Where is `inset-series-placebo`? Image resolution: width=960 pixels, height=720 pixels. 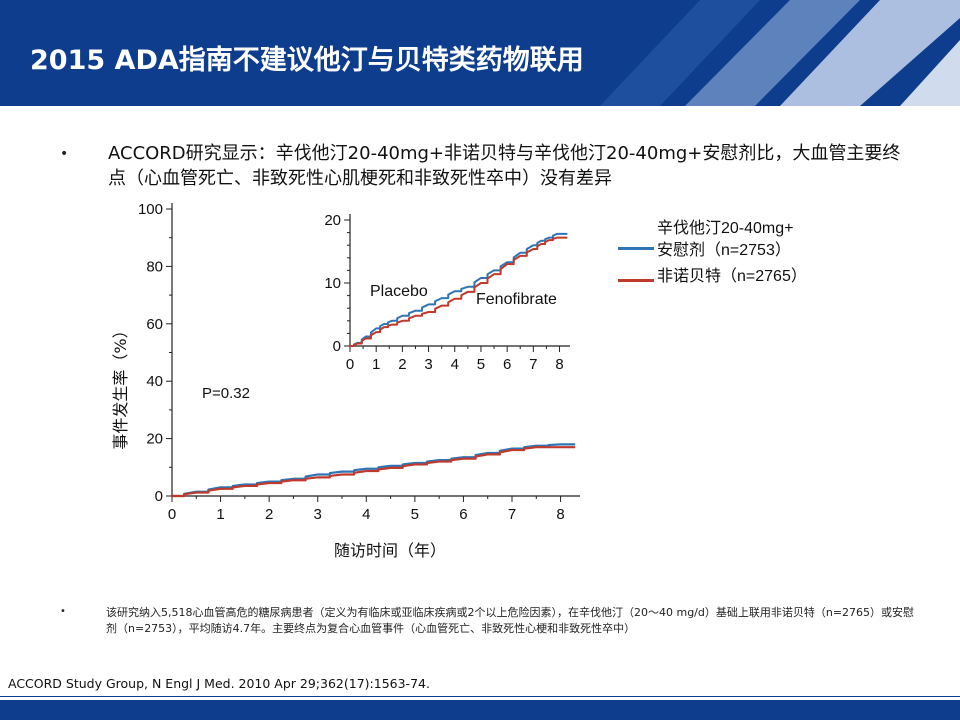 inset-series-placebo is located at coordinates (459, 289).